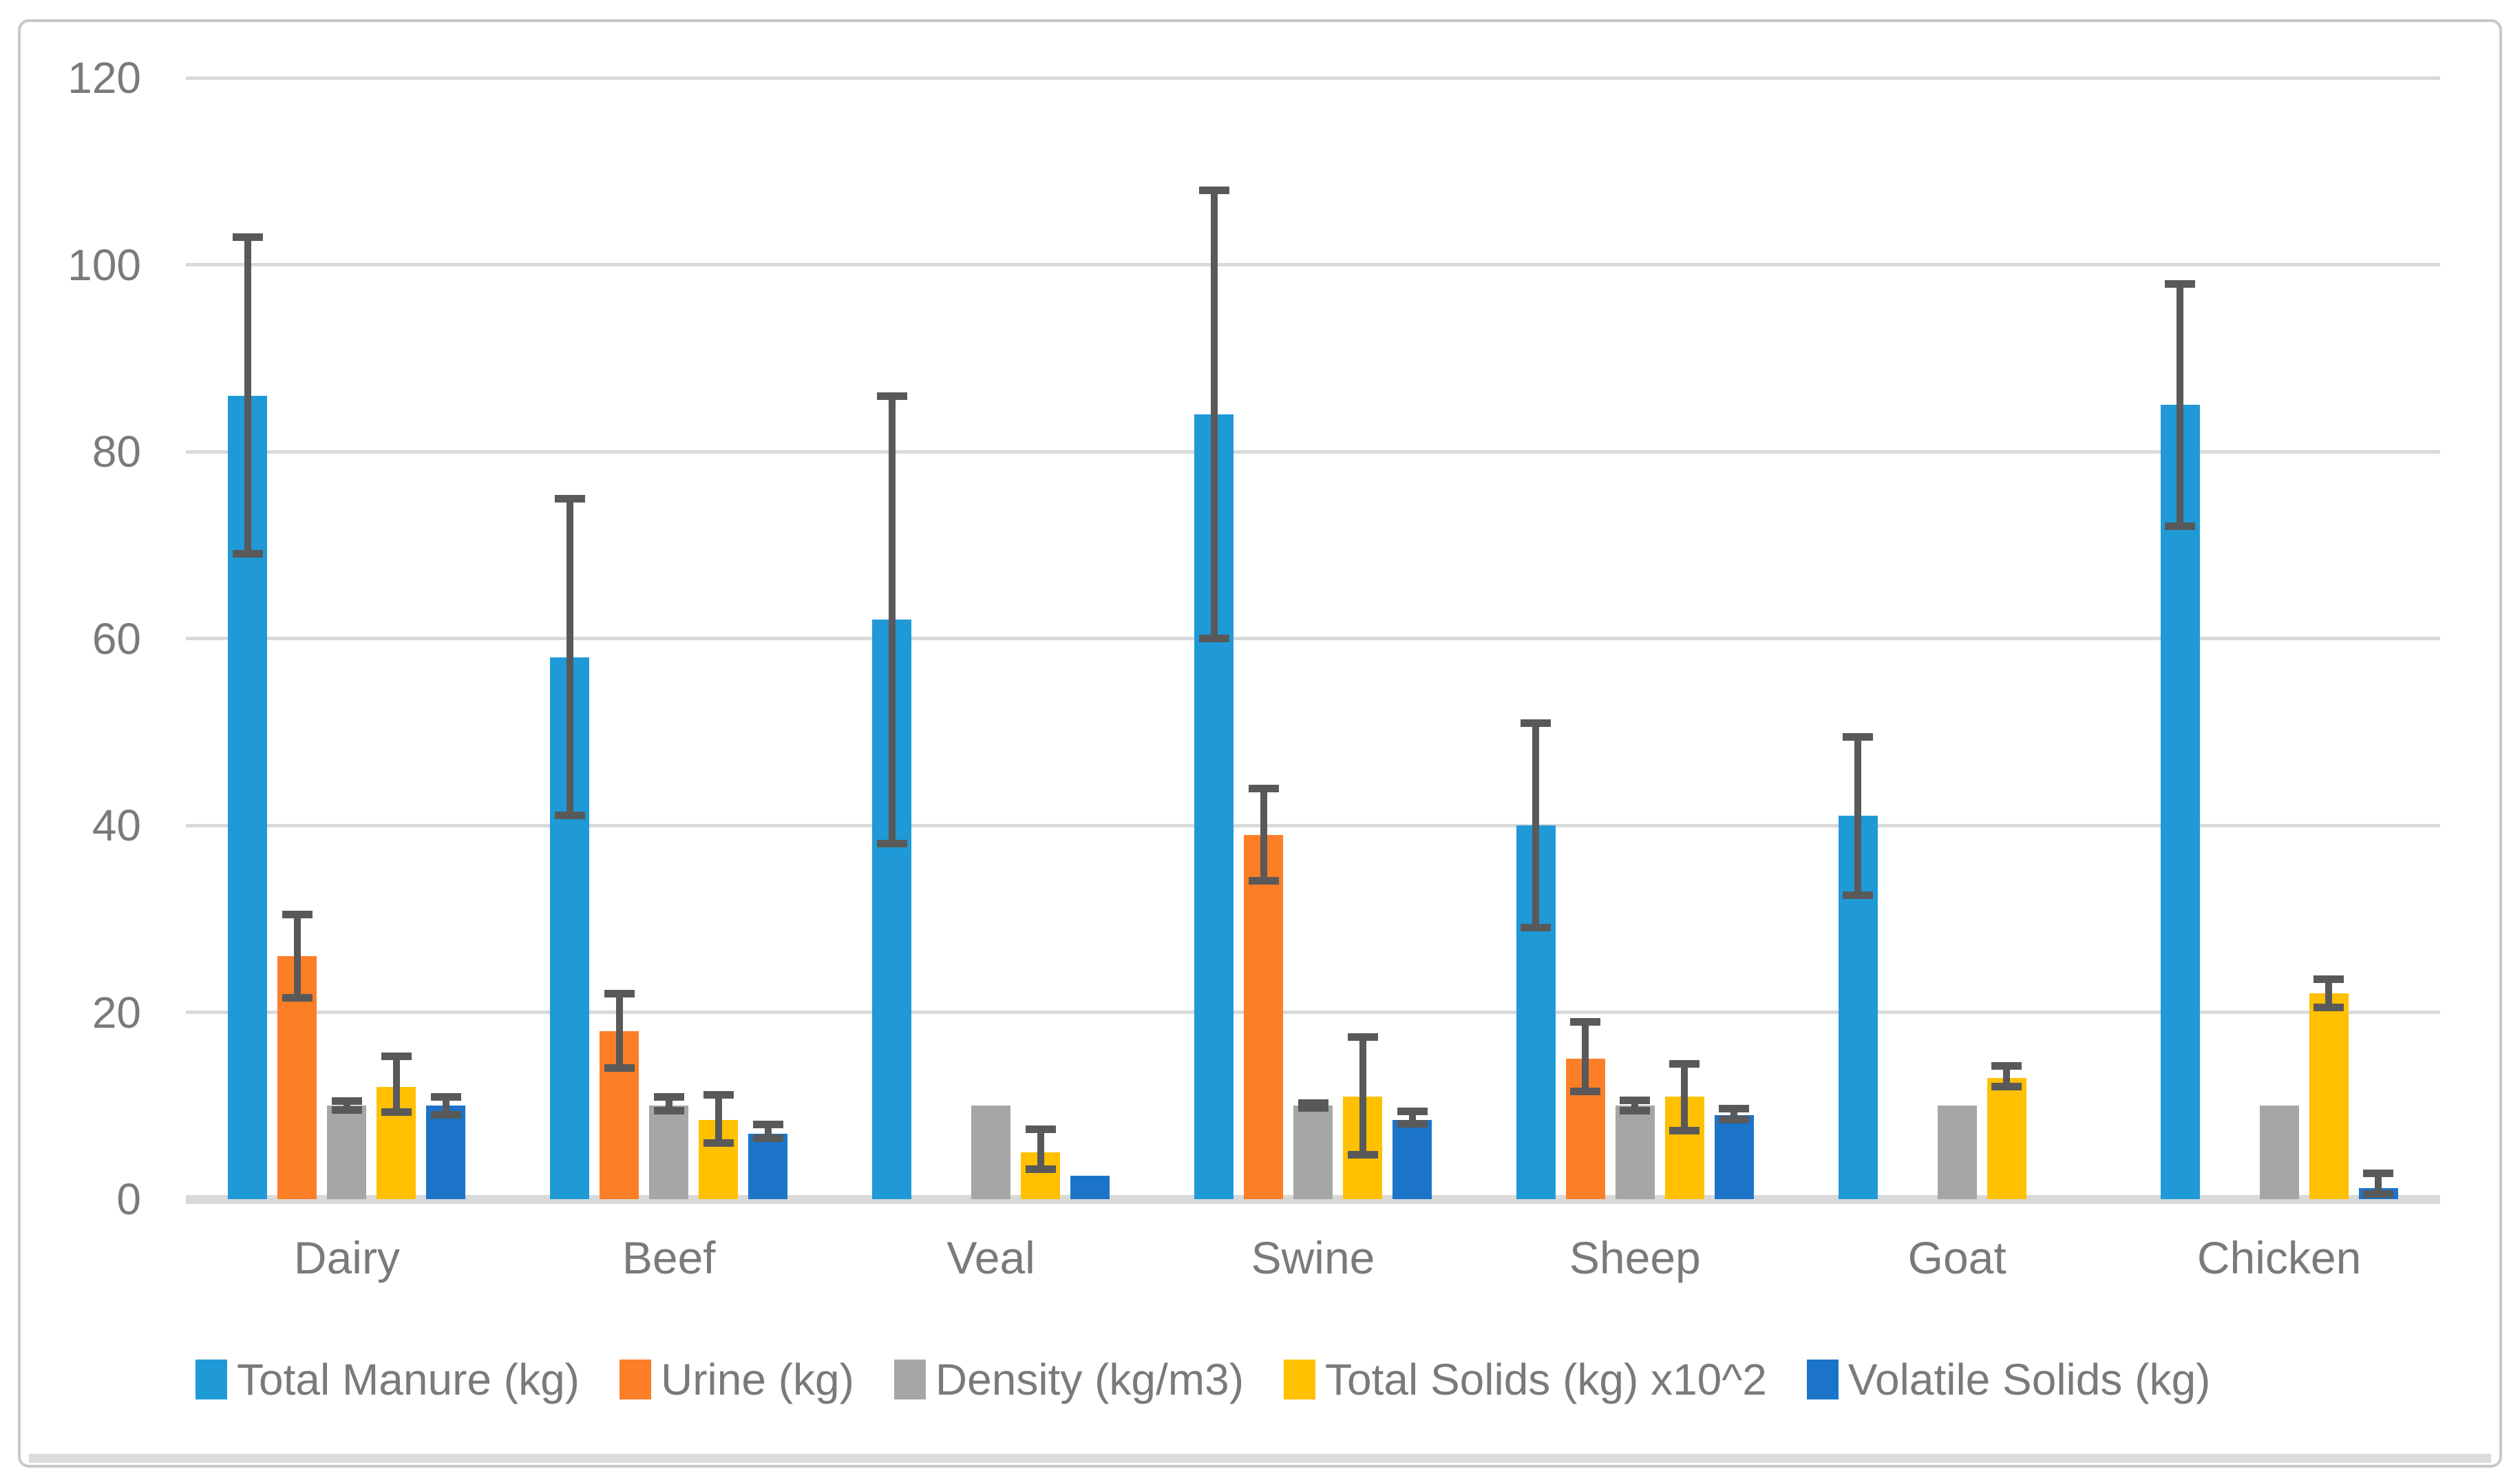 The image size is (2520, 1480). I want to click on legend-label: Density (kg/m3), so click(1089, 1379).